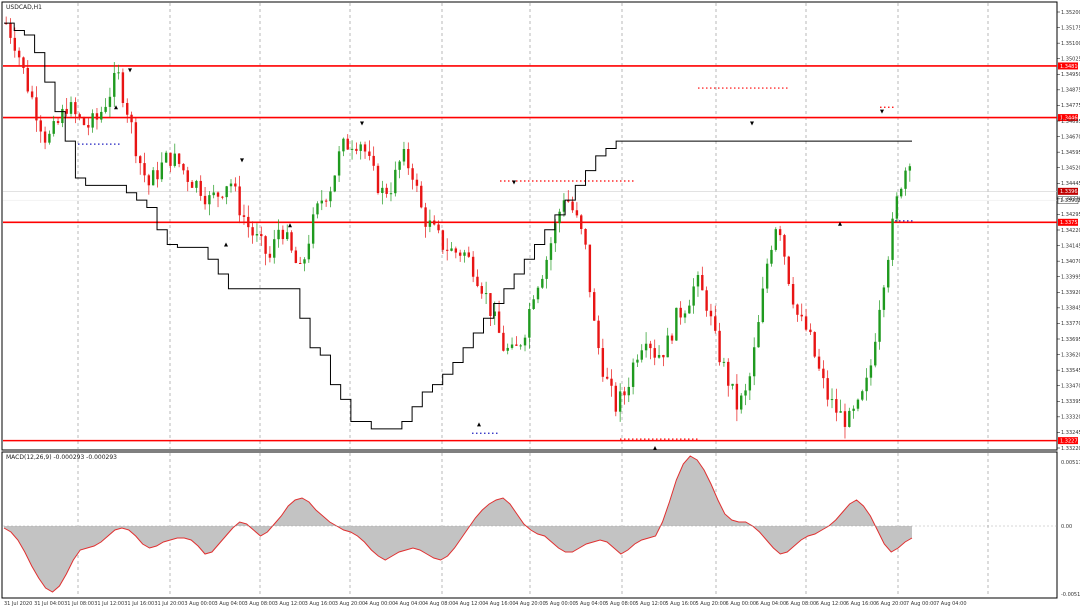 The image size is (1080, 613). Describe the element at coordinates (710, 604) in the screenshot. I see `time-tick-label: 5 Aug 20:00` at that location.